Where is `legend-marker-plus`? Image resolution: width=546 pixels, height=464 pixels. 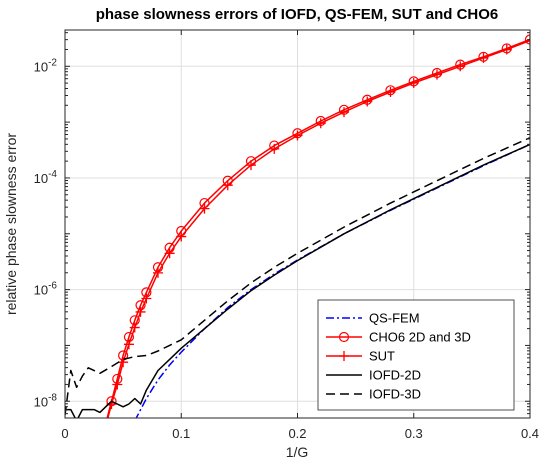 legend-marker-plus is located at coordinates (344, 356).